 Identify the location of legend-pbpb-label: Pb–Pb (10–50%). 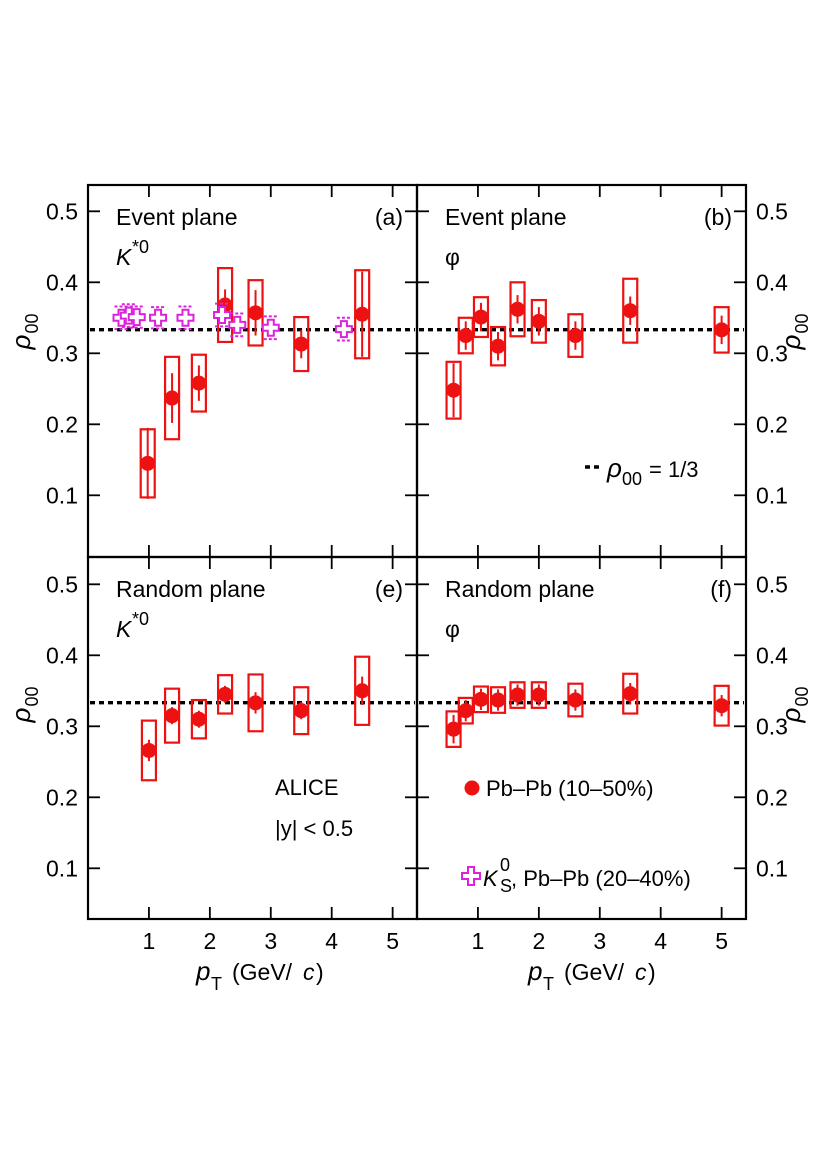
(570, 788).